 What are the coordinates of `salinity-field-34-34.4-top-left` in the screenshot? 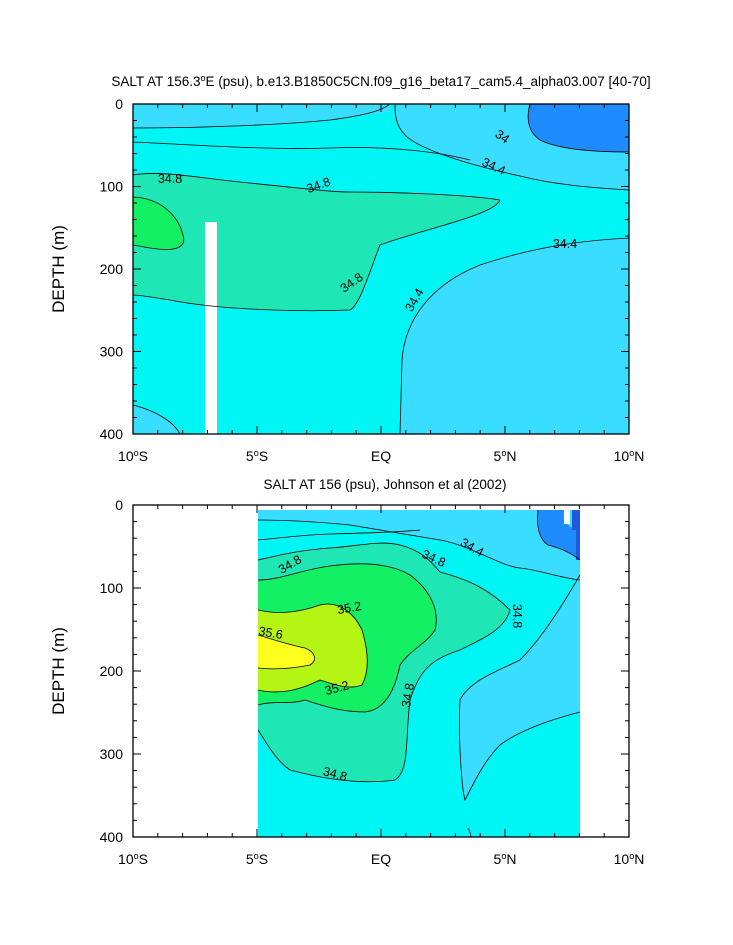 It's located at (261, 116).